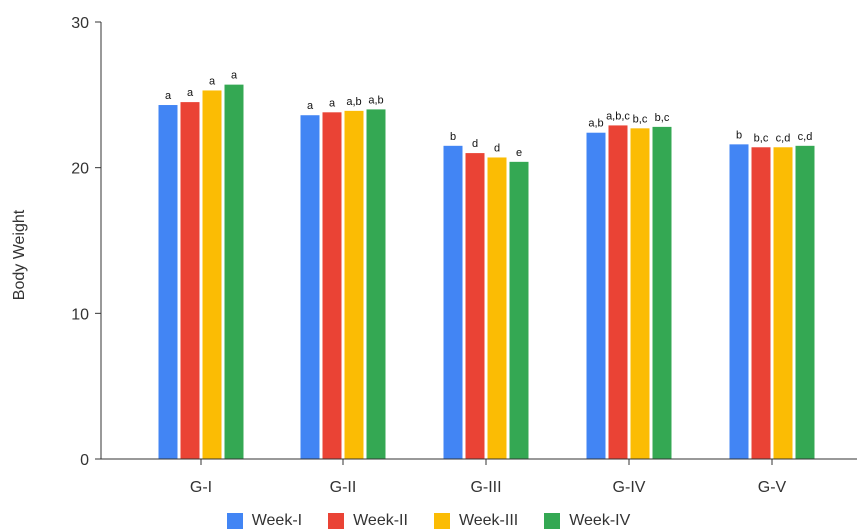 The height and width of the screenshot is (531, 857). What do you see at coordinates (488, 520) in the screenshot?
I see `legend-label-week-3: Week-III` at bounding box center [488, 520].